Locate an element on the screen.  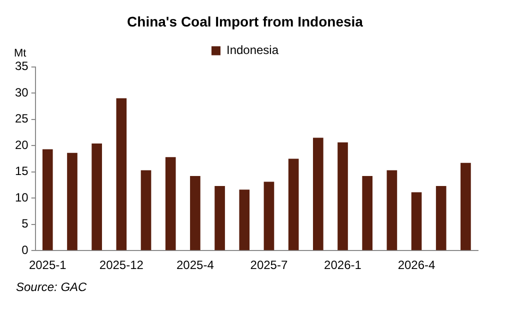
y-tick-label: 35 is located at coordinates (21, 66).